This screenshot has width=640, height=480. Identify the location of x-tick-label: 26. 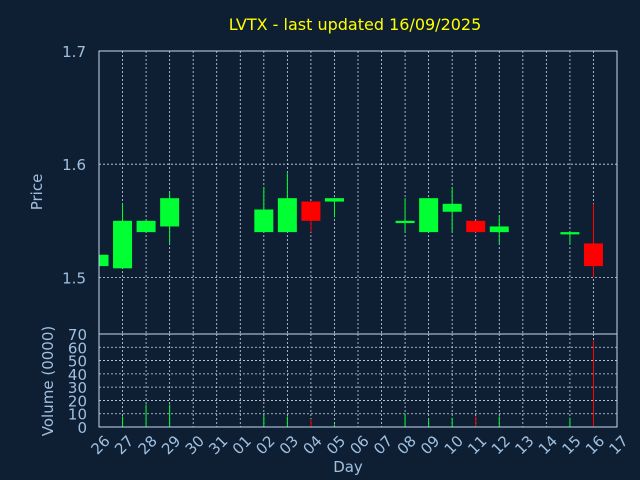
(101, 445).